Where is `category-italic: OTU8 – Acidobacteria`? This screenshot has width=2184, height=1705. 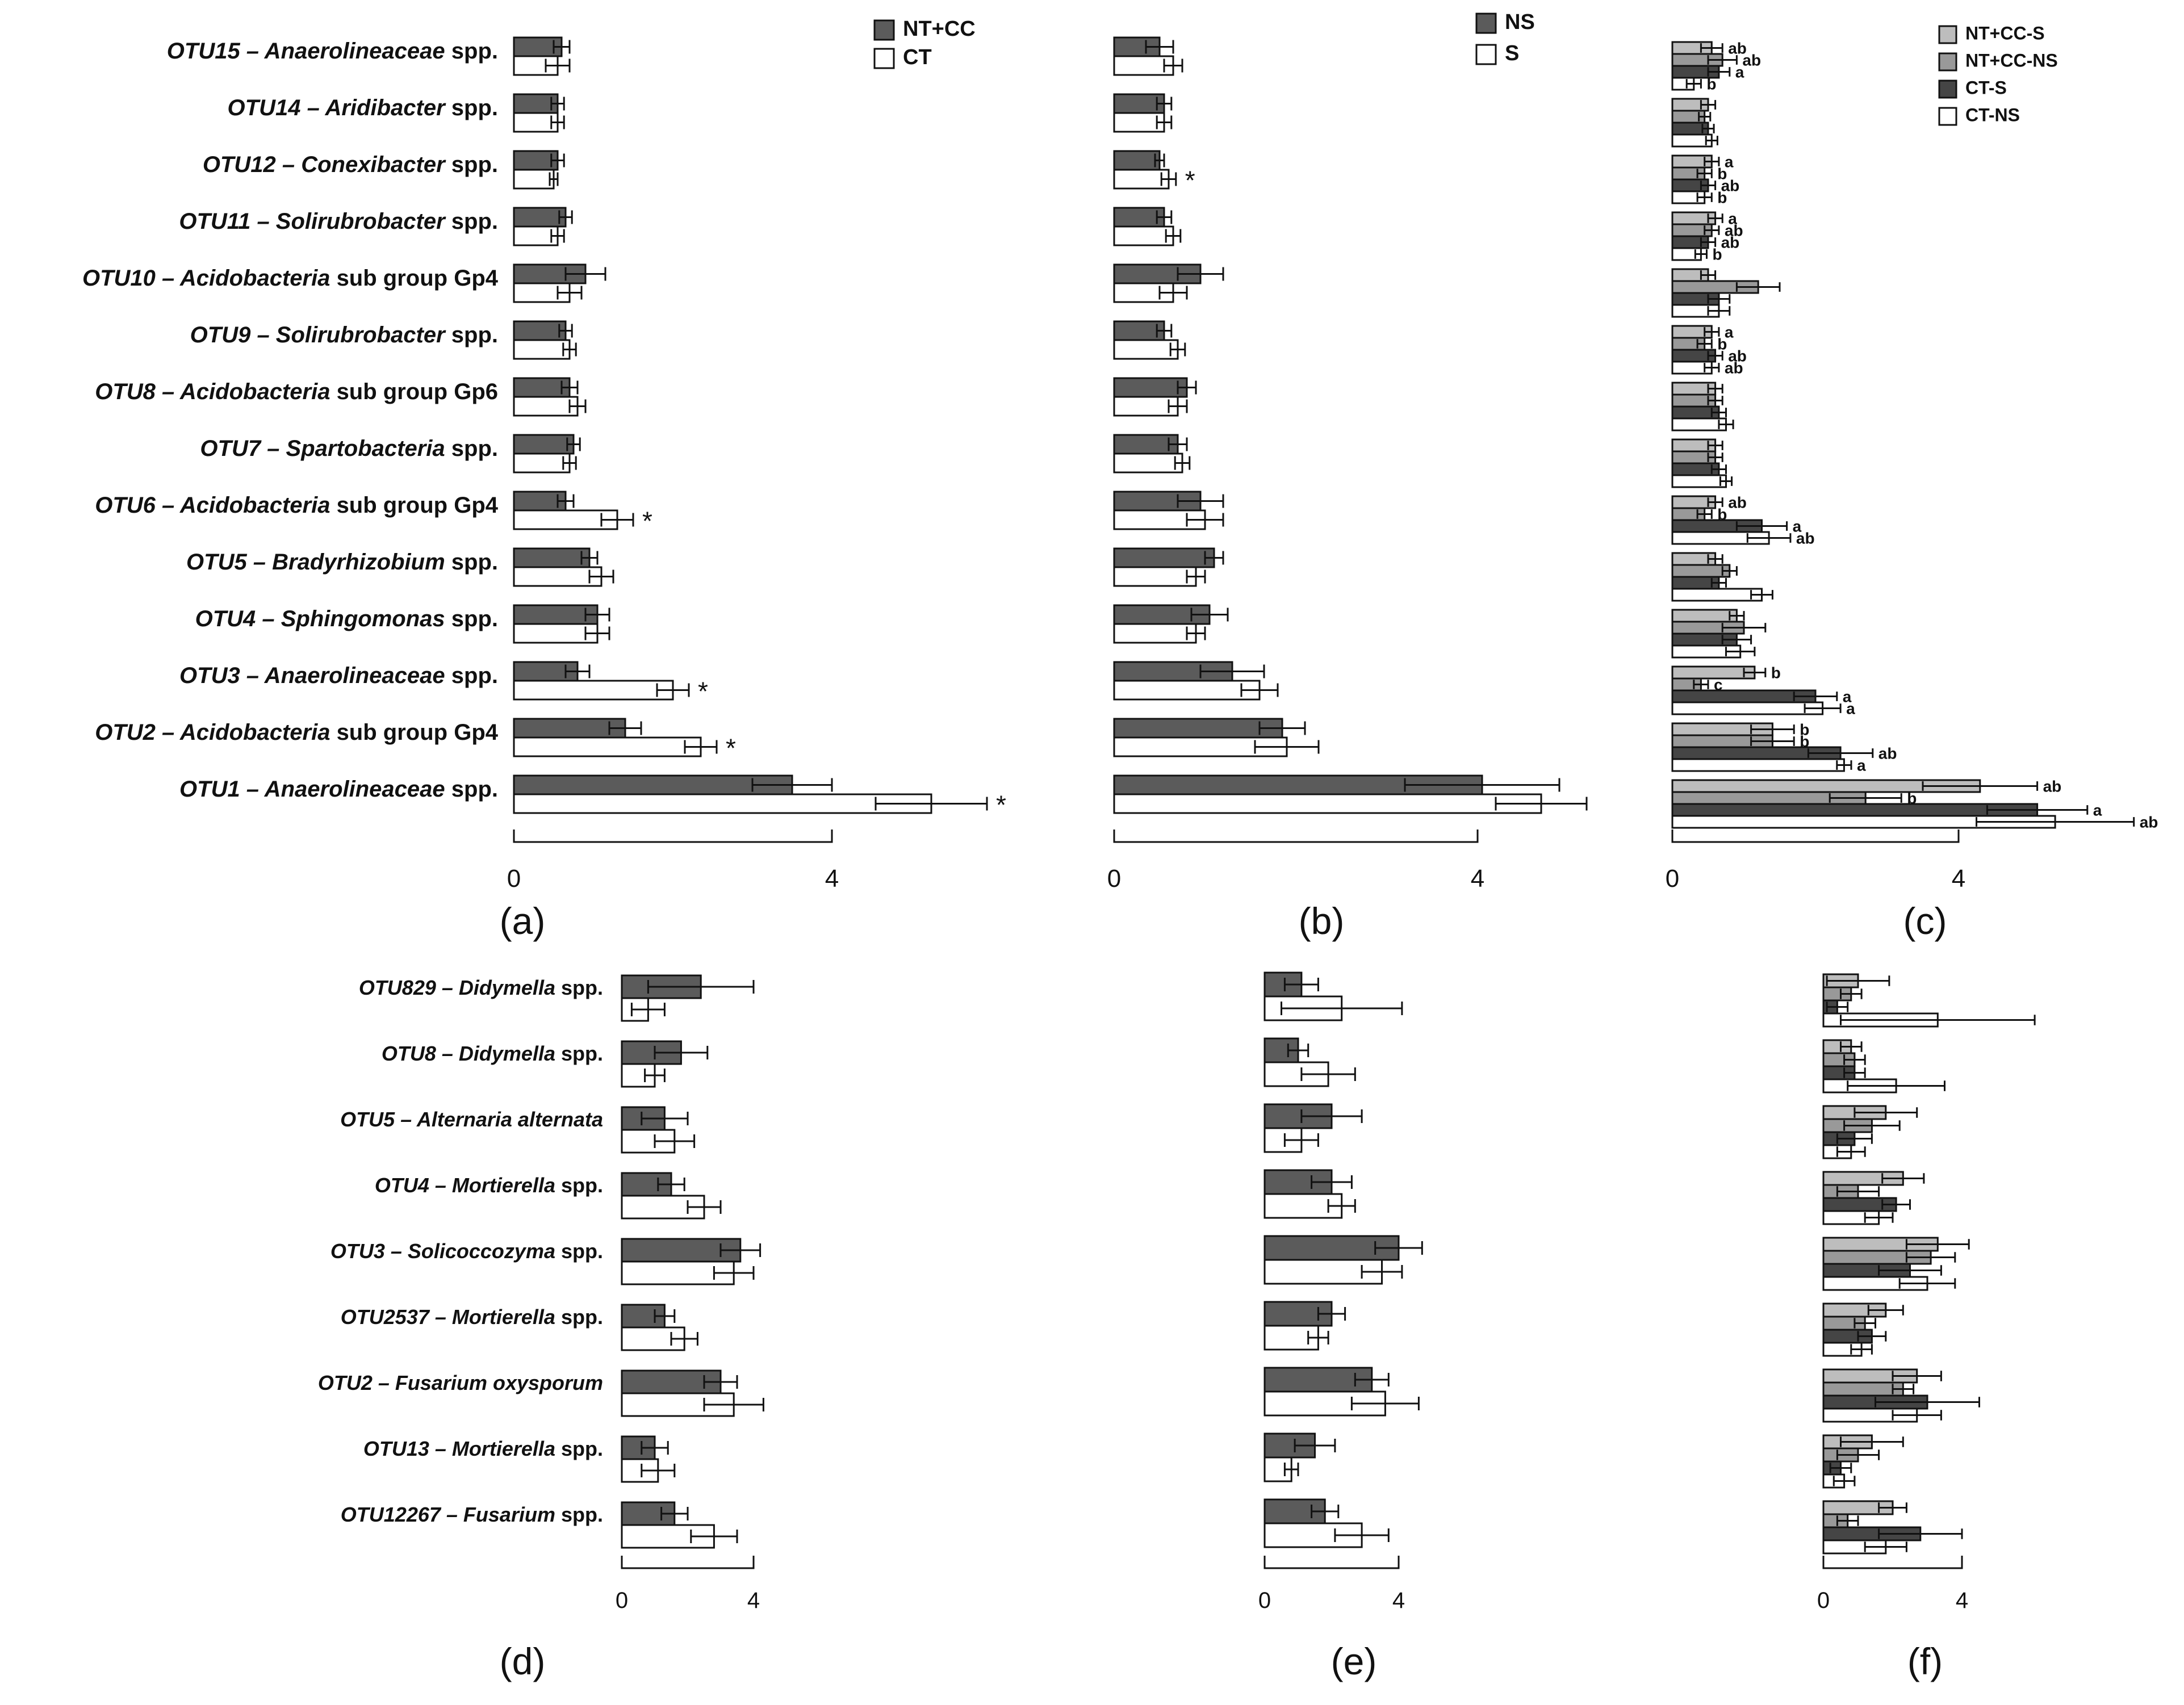 category-italic: OTU8 – Acidobacteria is located at coordinates (213, 391).